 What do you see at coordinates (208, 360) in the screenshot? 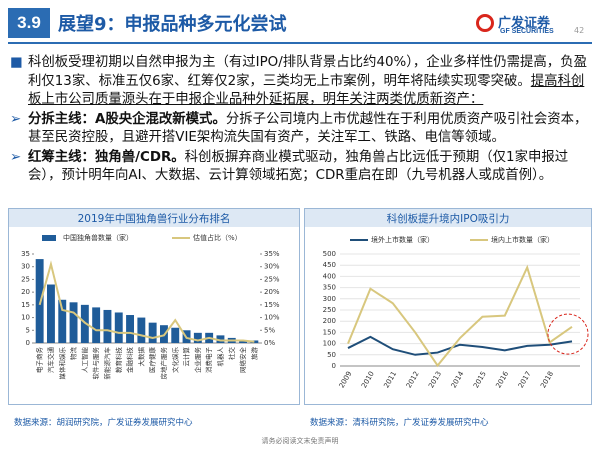
I see `x-tick-label: 消费电子` at bounding box center [208, 360].